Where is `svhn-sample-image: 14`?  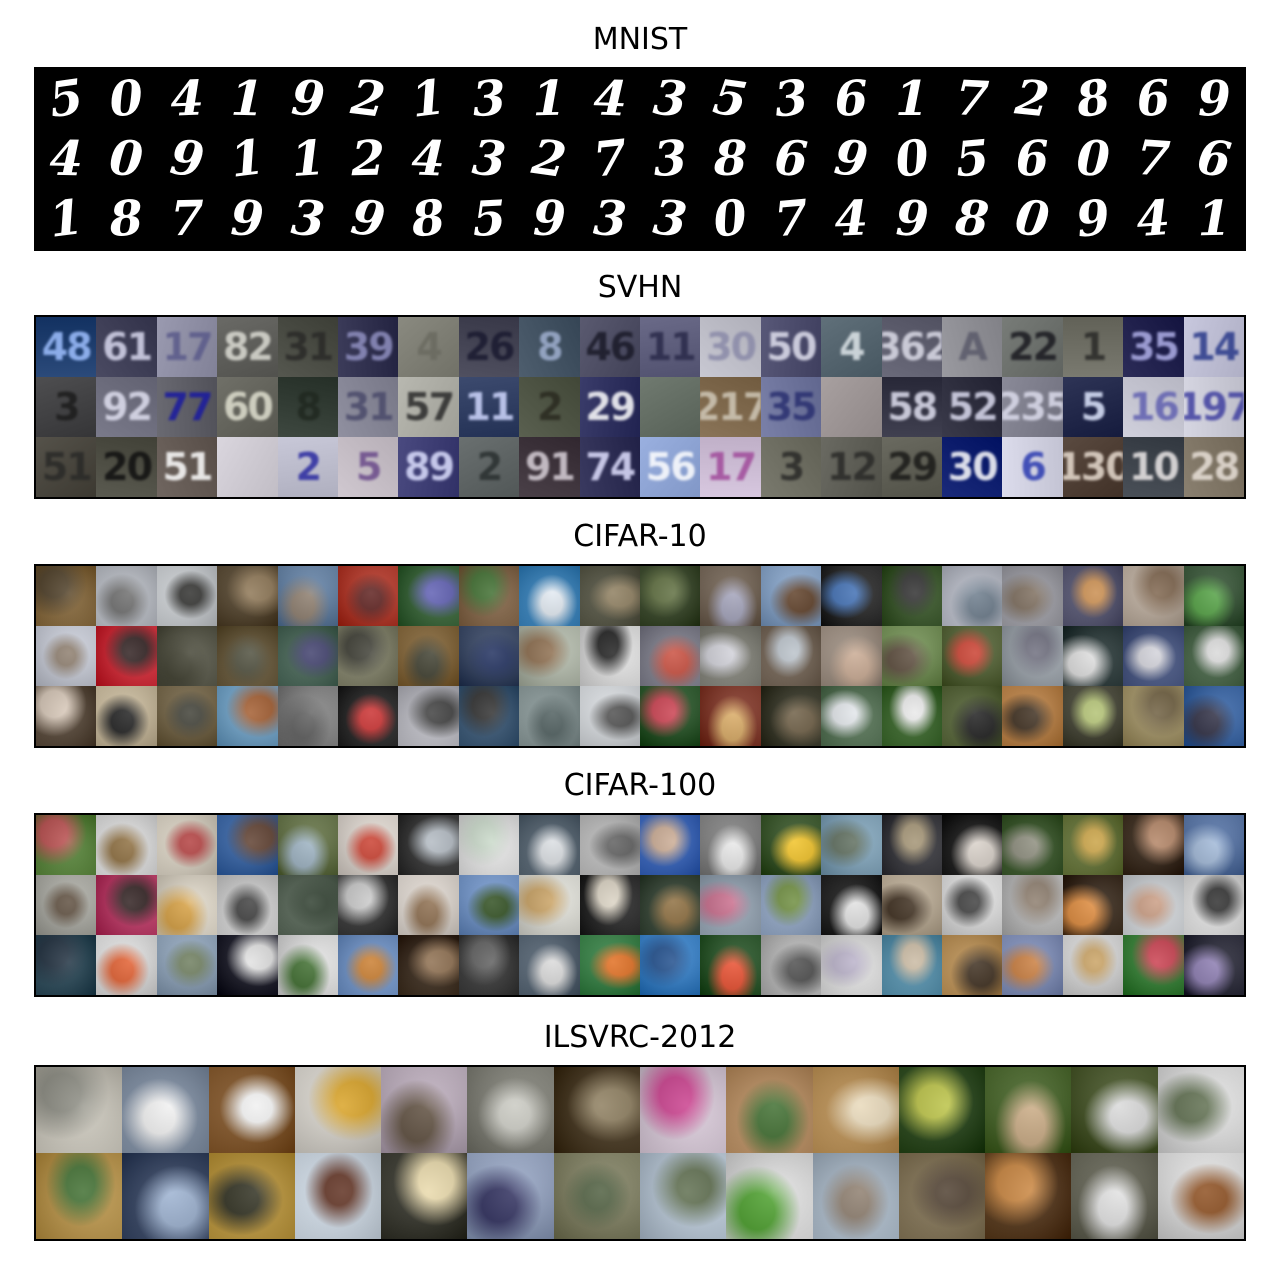 svhn-sample-image: 14 is located at coordinates (1213, 347).